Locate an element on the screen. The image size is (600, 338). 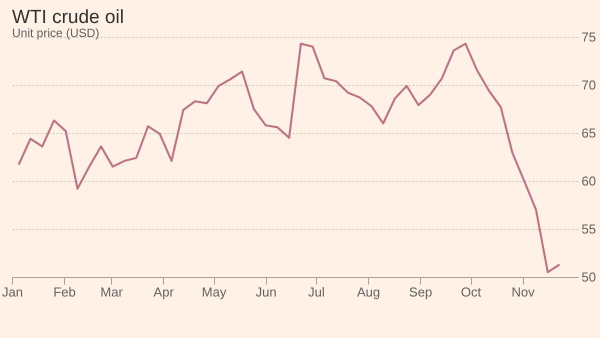
x-tick-label: Jul is located at coordinates (316, 292).